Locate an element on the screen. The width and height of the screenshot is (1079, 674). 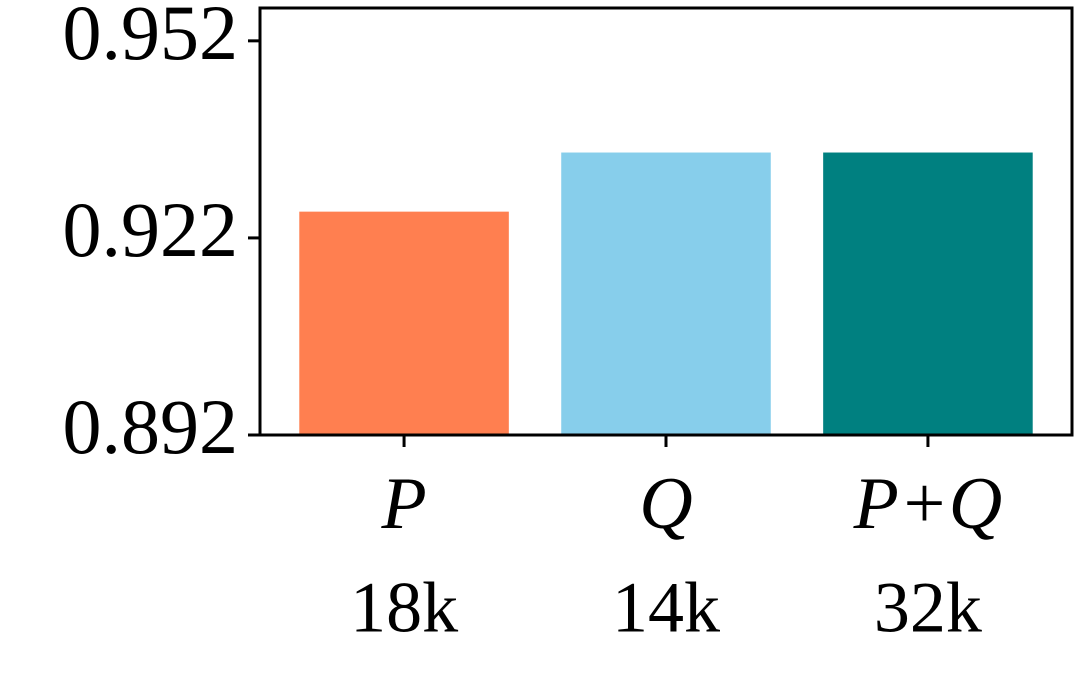
x-tick-label: P+Q is located at coordinates (928, 504).